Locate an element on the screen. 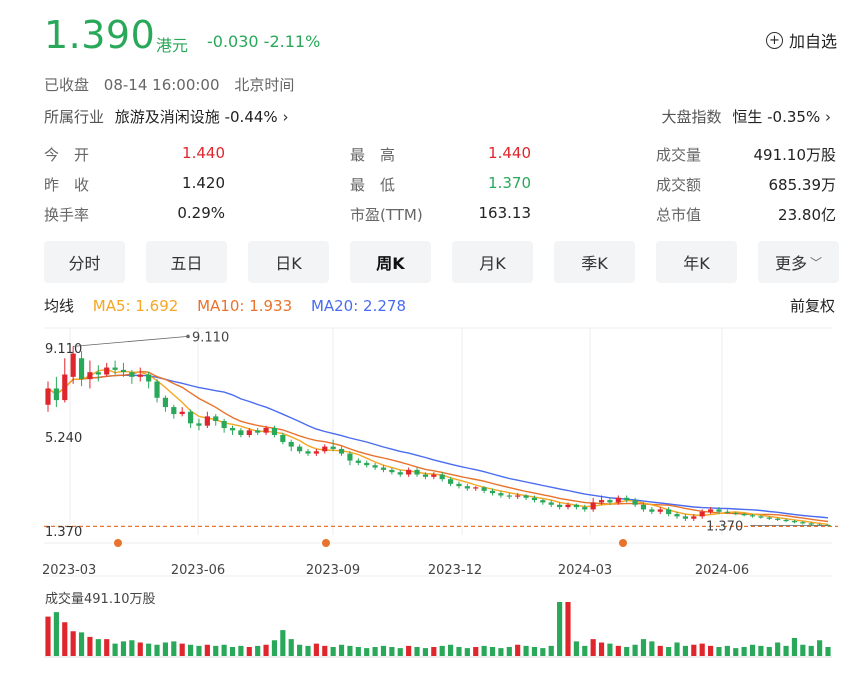 This screenshot has width=865, height=677. tab-monthly-k: 月K is located at coordinates (492, 262).